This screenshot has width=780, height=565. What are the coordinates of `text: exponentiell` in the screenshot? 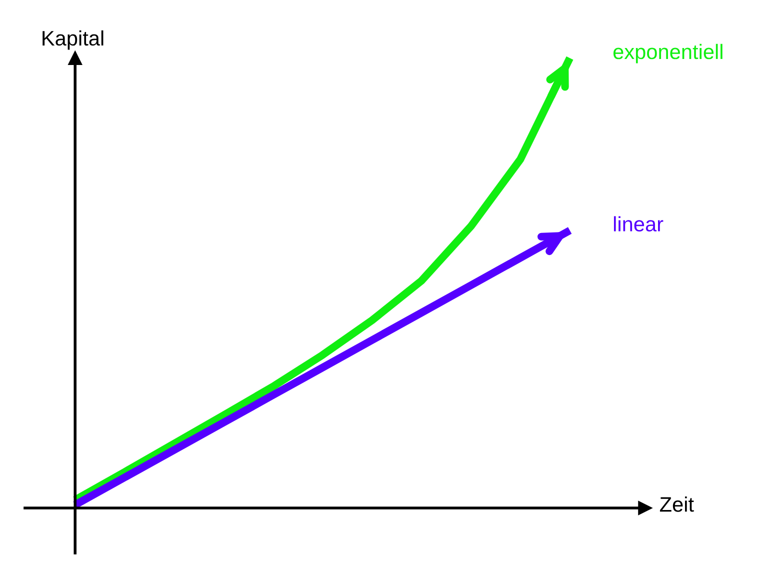 It's located at (667, 54).